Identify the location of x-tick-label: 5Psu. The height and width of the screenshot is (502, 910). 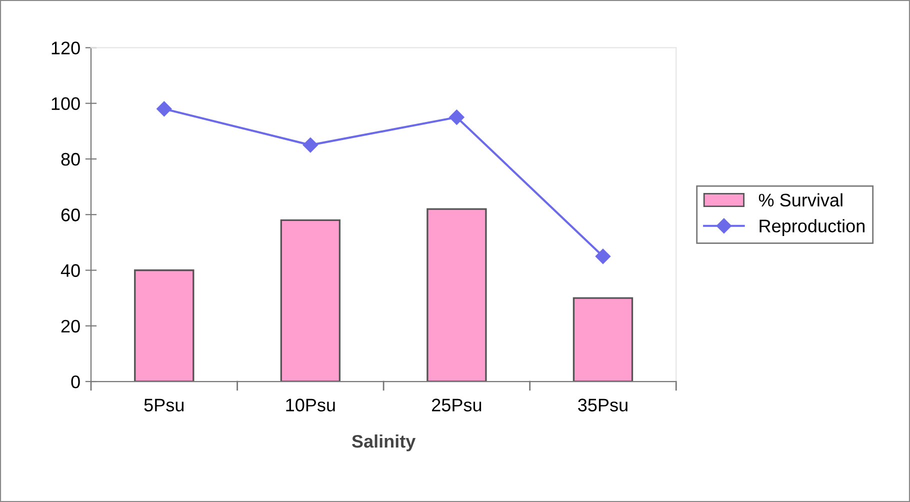
(164, 405).